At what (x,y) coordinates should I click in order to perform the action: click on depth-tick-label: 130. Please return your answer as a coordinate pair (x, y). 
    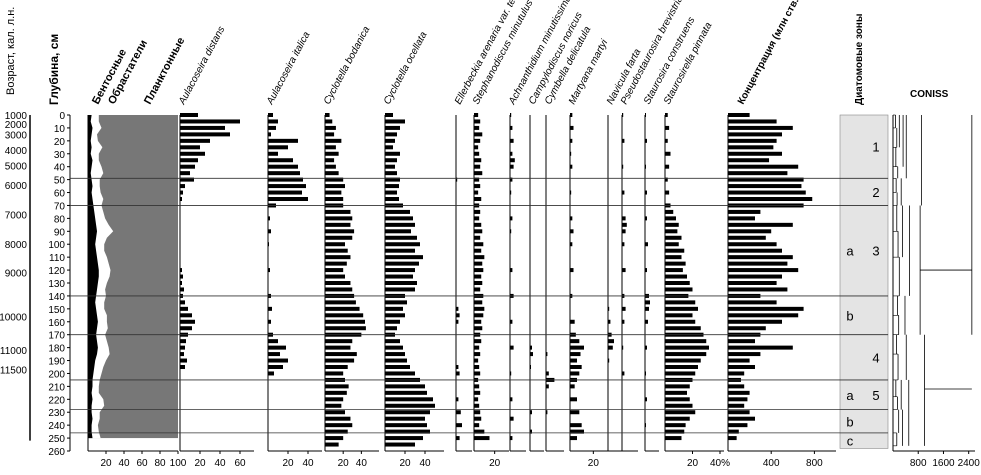
    Looking at the image, I should click on (56, 284).